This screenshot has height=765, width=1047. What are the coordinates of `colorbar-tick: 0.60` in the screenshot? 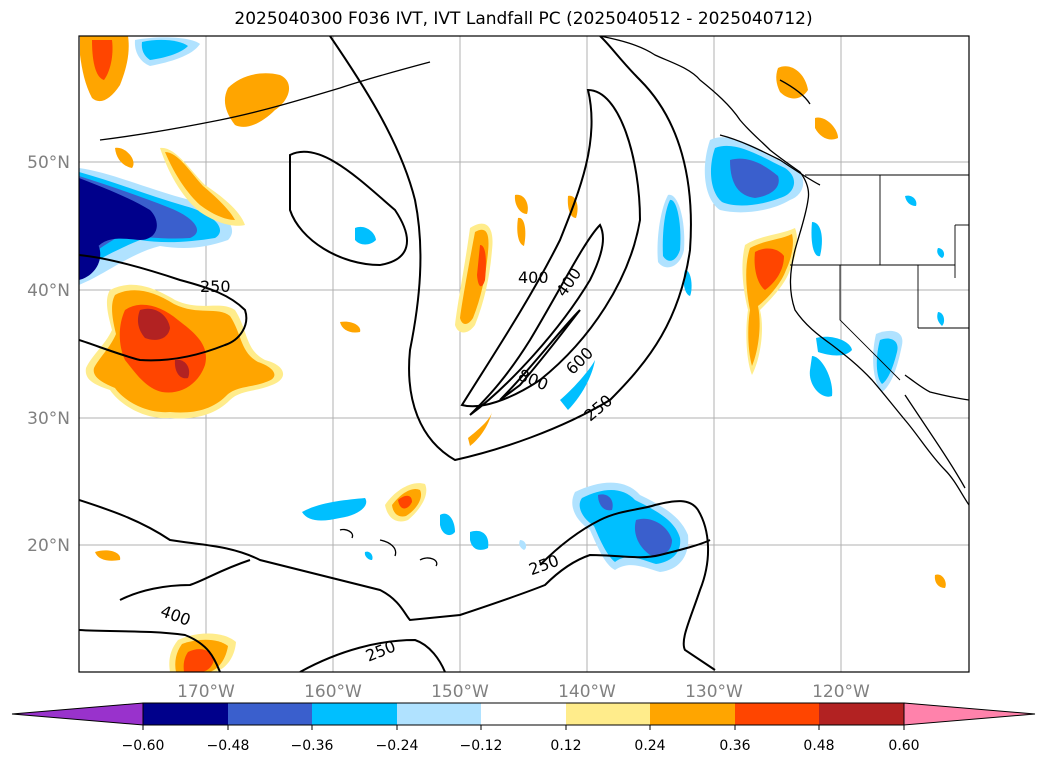 It's located at (903, 746).